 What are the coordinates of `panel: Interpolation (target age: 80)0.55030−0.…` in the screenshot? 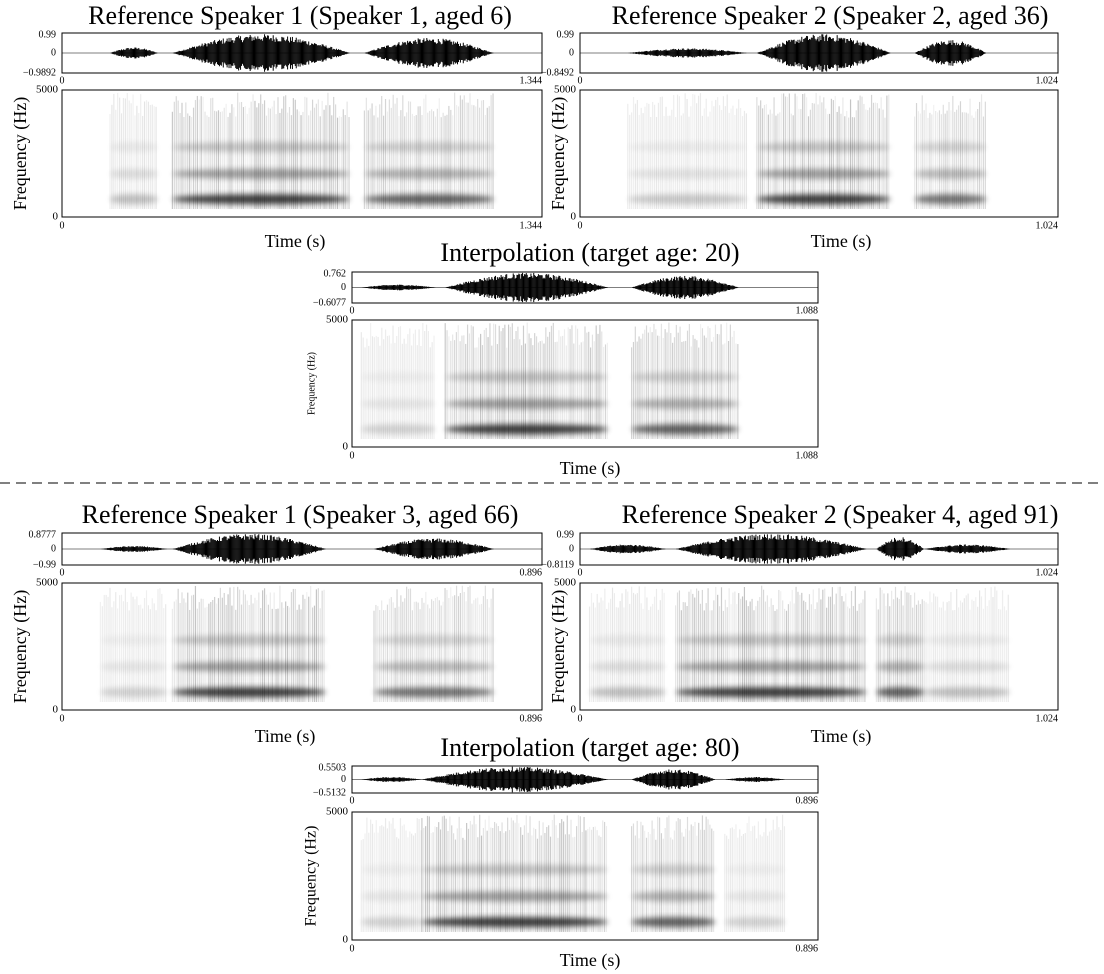 It's located at (561, 852).